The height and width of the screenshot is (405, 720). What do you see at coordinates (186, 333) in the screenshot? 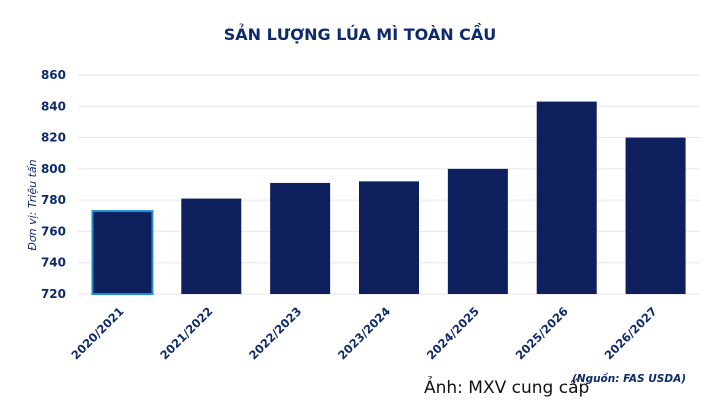
I see `x-tick-label-2021-2022: 2021/2022` at bounding box center [186, 333].